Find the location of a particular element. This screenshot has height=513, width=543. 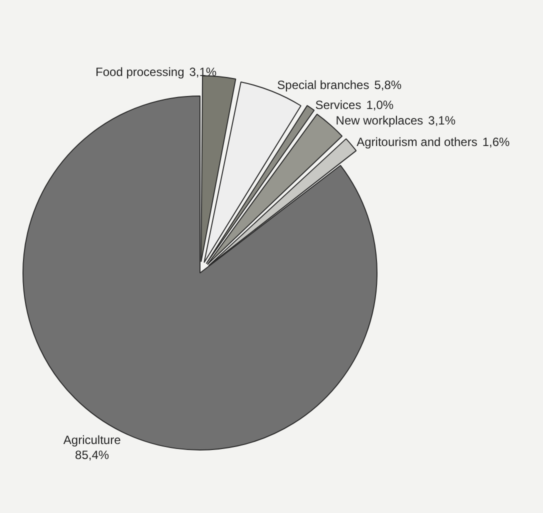

data-label: 85,4% is located at coordinates (92, 455).